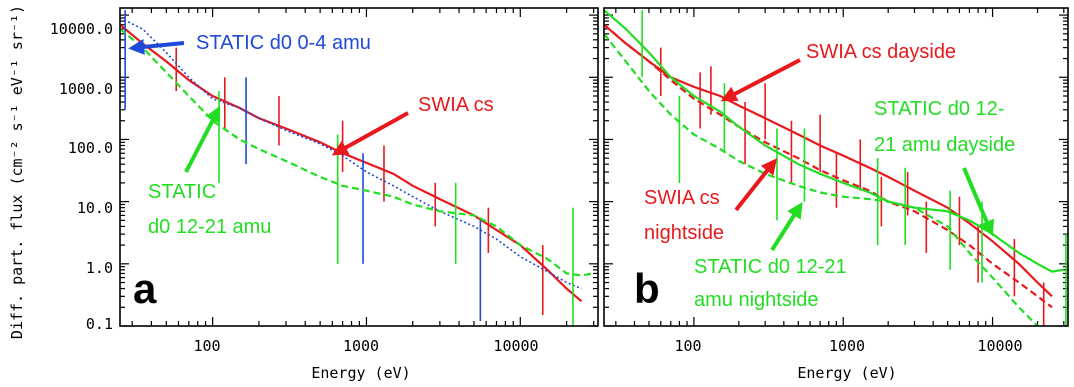  Describe the element at coordinates (95, 208) in the screenshot. I see `y-tick-label-10: 10.0` at that location.